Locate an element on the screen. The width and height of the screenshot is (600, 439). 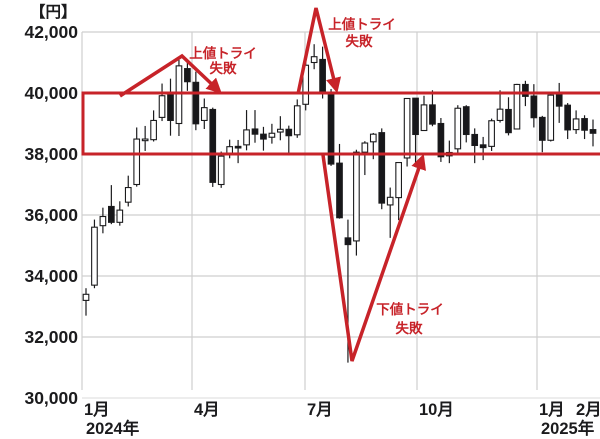
upper-try-2-arrow is located at coordinates (319, 51).